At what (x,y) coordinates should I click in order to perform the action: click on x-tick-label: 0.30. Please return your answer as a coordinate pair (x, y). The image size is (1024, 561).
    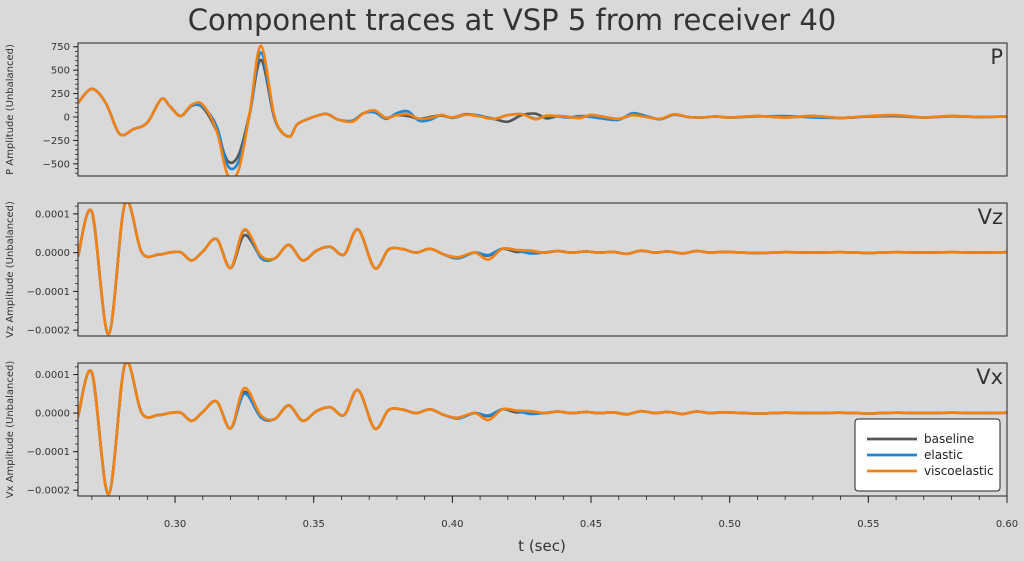
    Looking at the image, I should click on (175, 524).